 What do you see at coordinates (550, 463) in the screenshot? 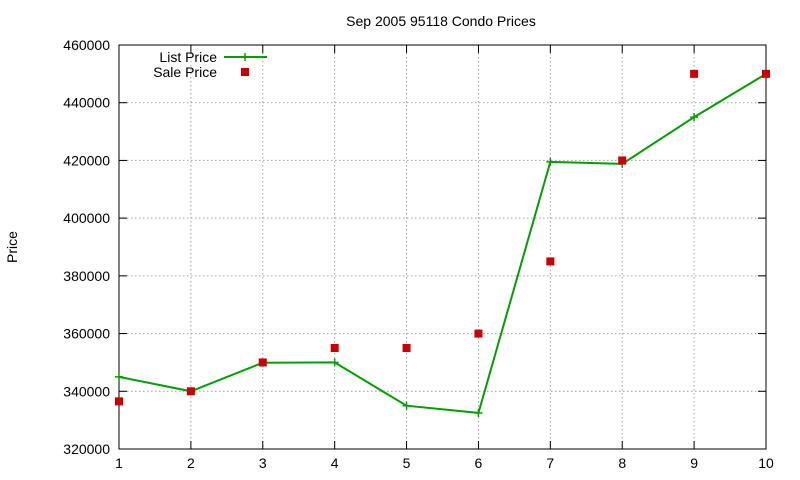
I see `x-tick-label: 7` at bounding box center [550, 463].